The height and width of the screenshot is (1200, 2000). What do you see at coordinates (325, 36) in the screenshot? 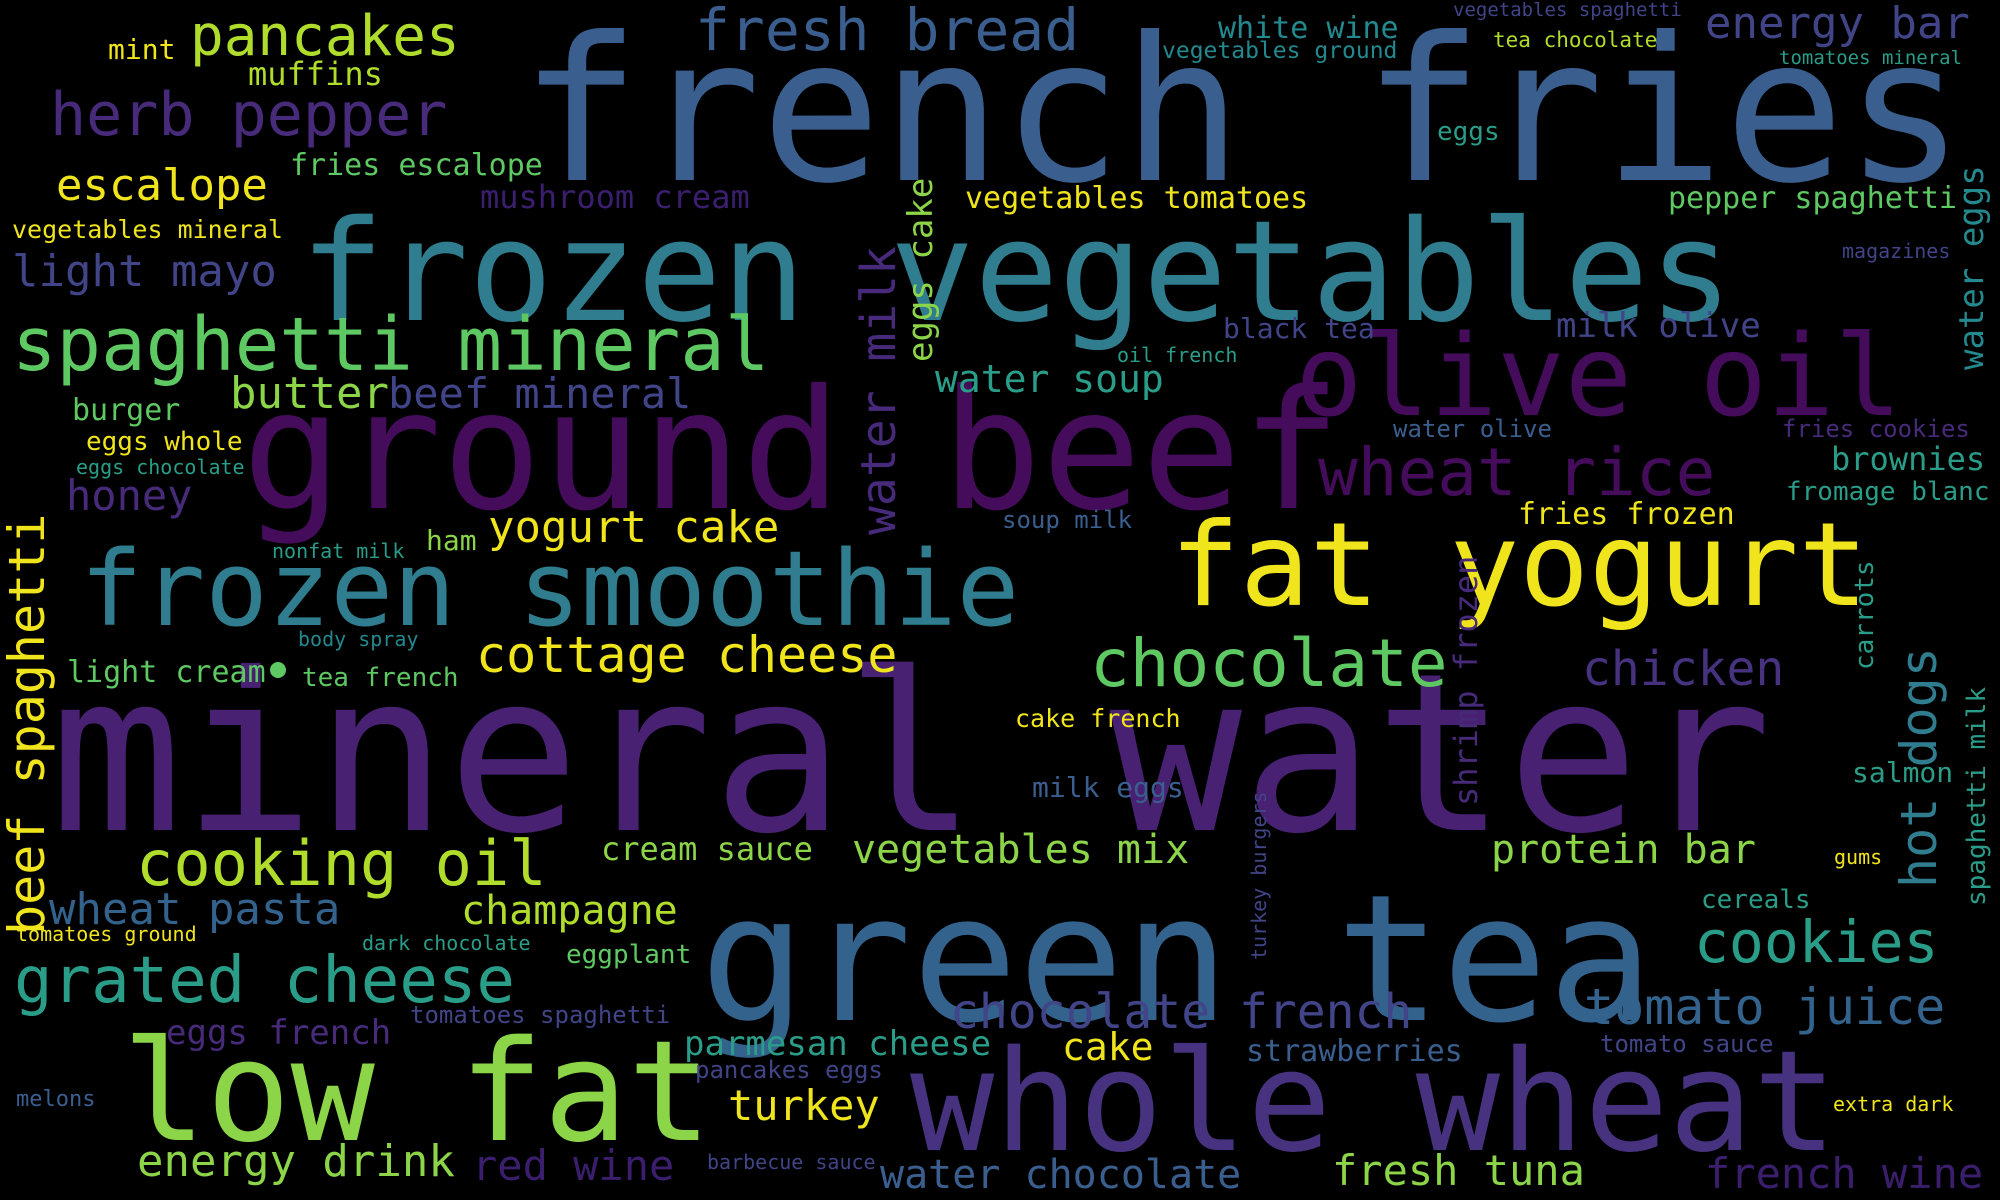
I see `word: pancakes` at bounding box center [325, 36].